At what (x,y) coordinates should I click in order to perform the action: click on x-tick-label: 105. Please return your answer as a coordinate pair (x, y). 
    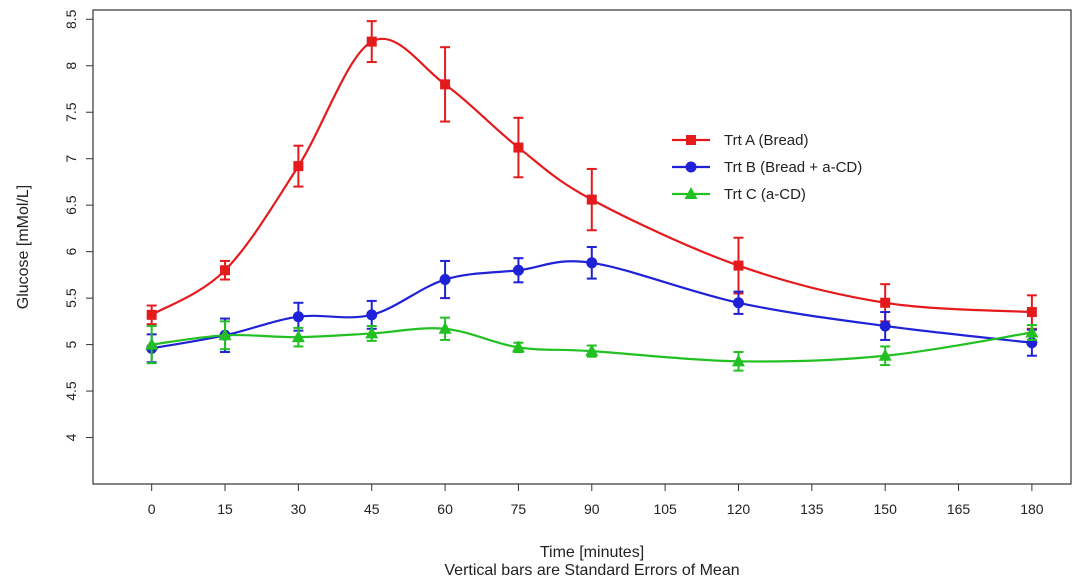
    Looking at the image, I should click on (665, 509).